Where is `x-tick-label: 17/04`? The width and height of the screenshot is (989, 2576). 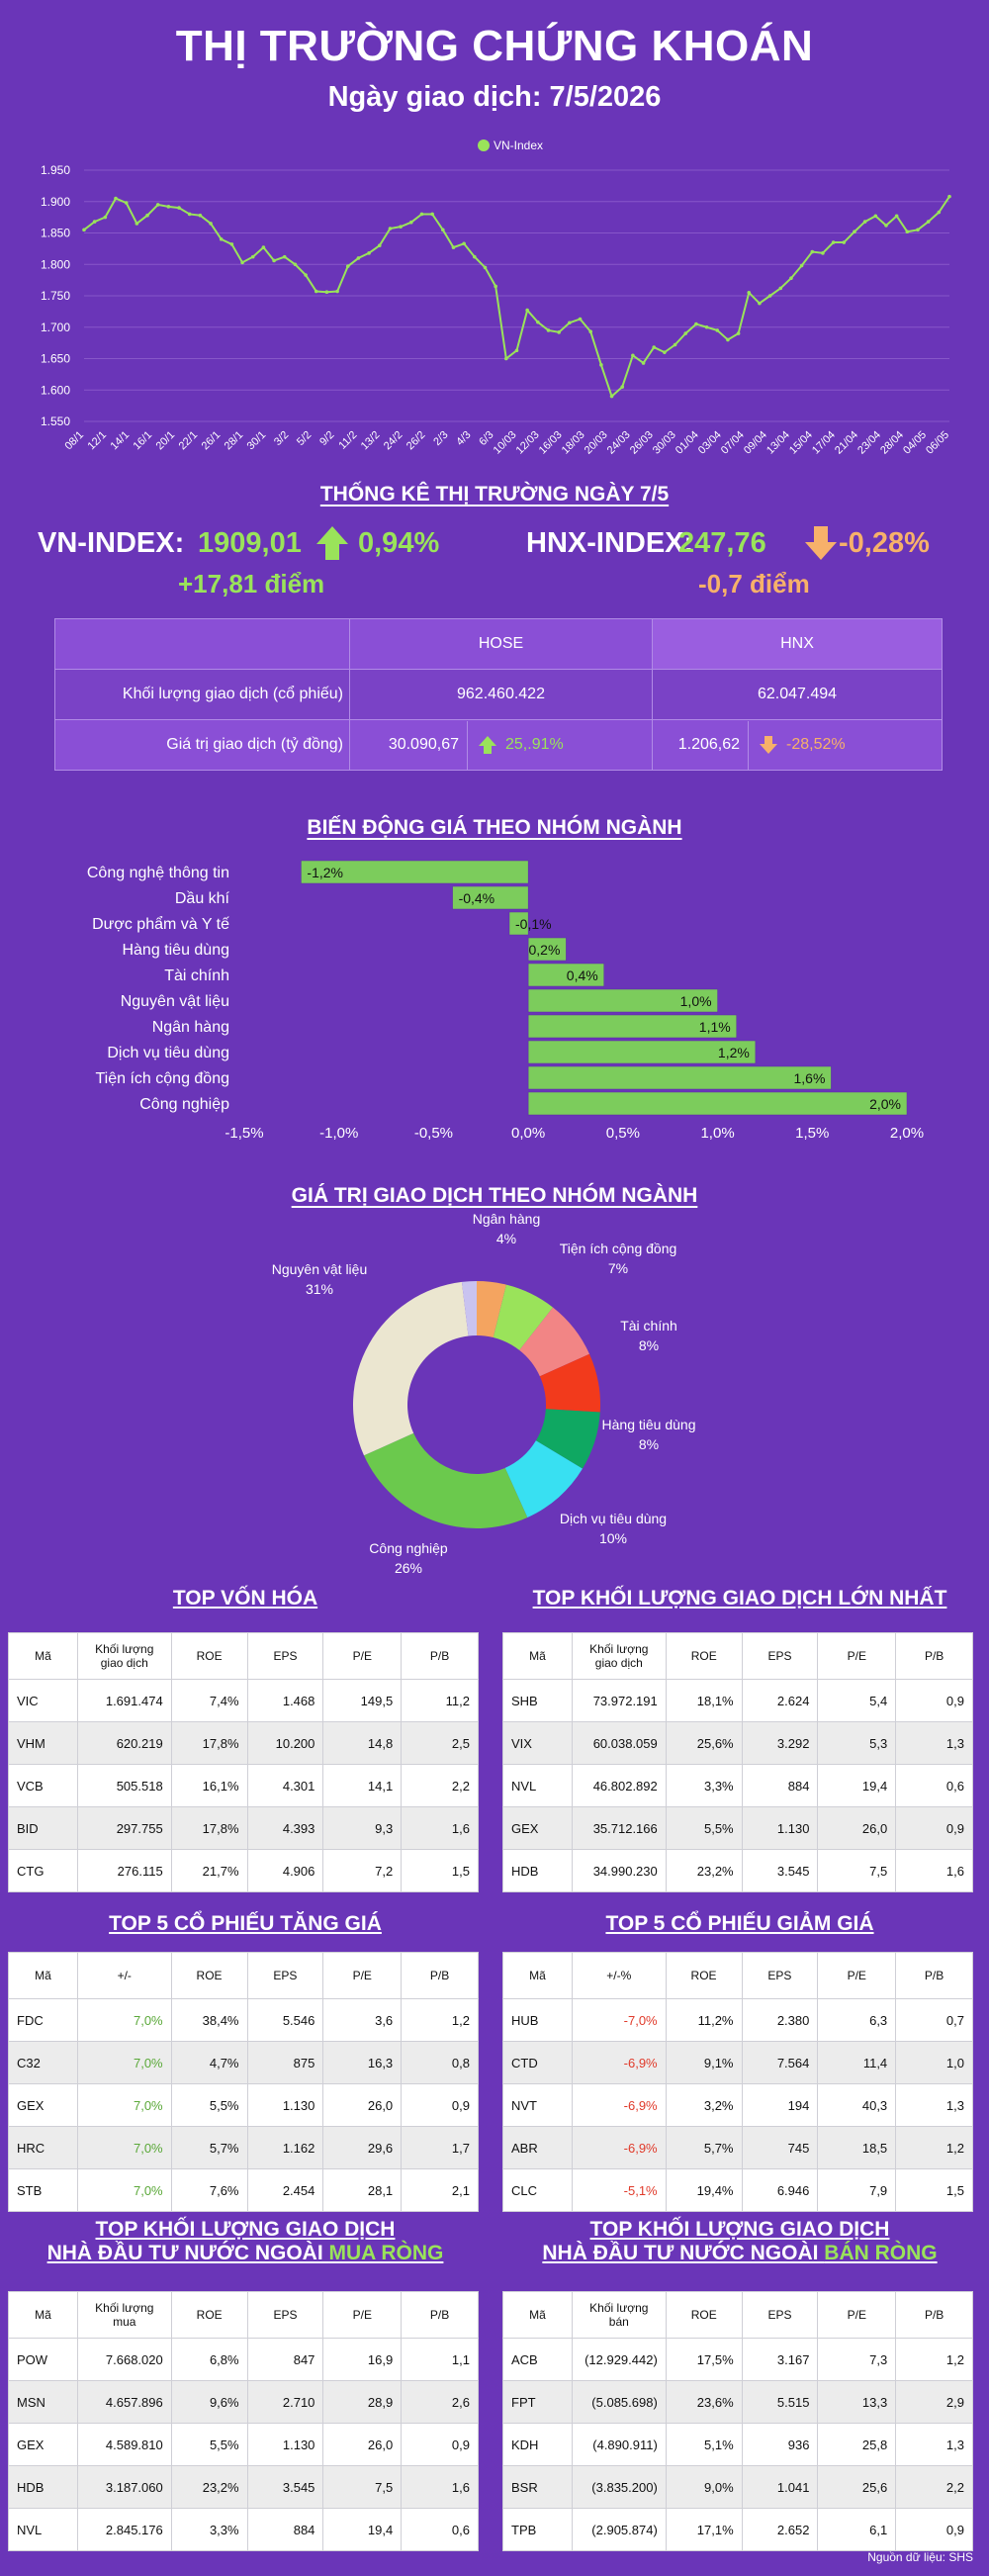 x-tick-label: 17/04 is located at coordinates (824, 443).